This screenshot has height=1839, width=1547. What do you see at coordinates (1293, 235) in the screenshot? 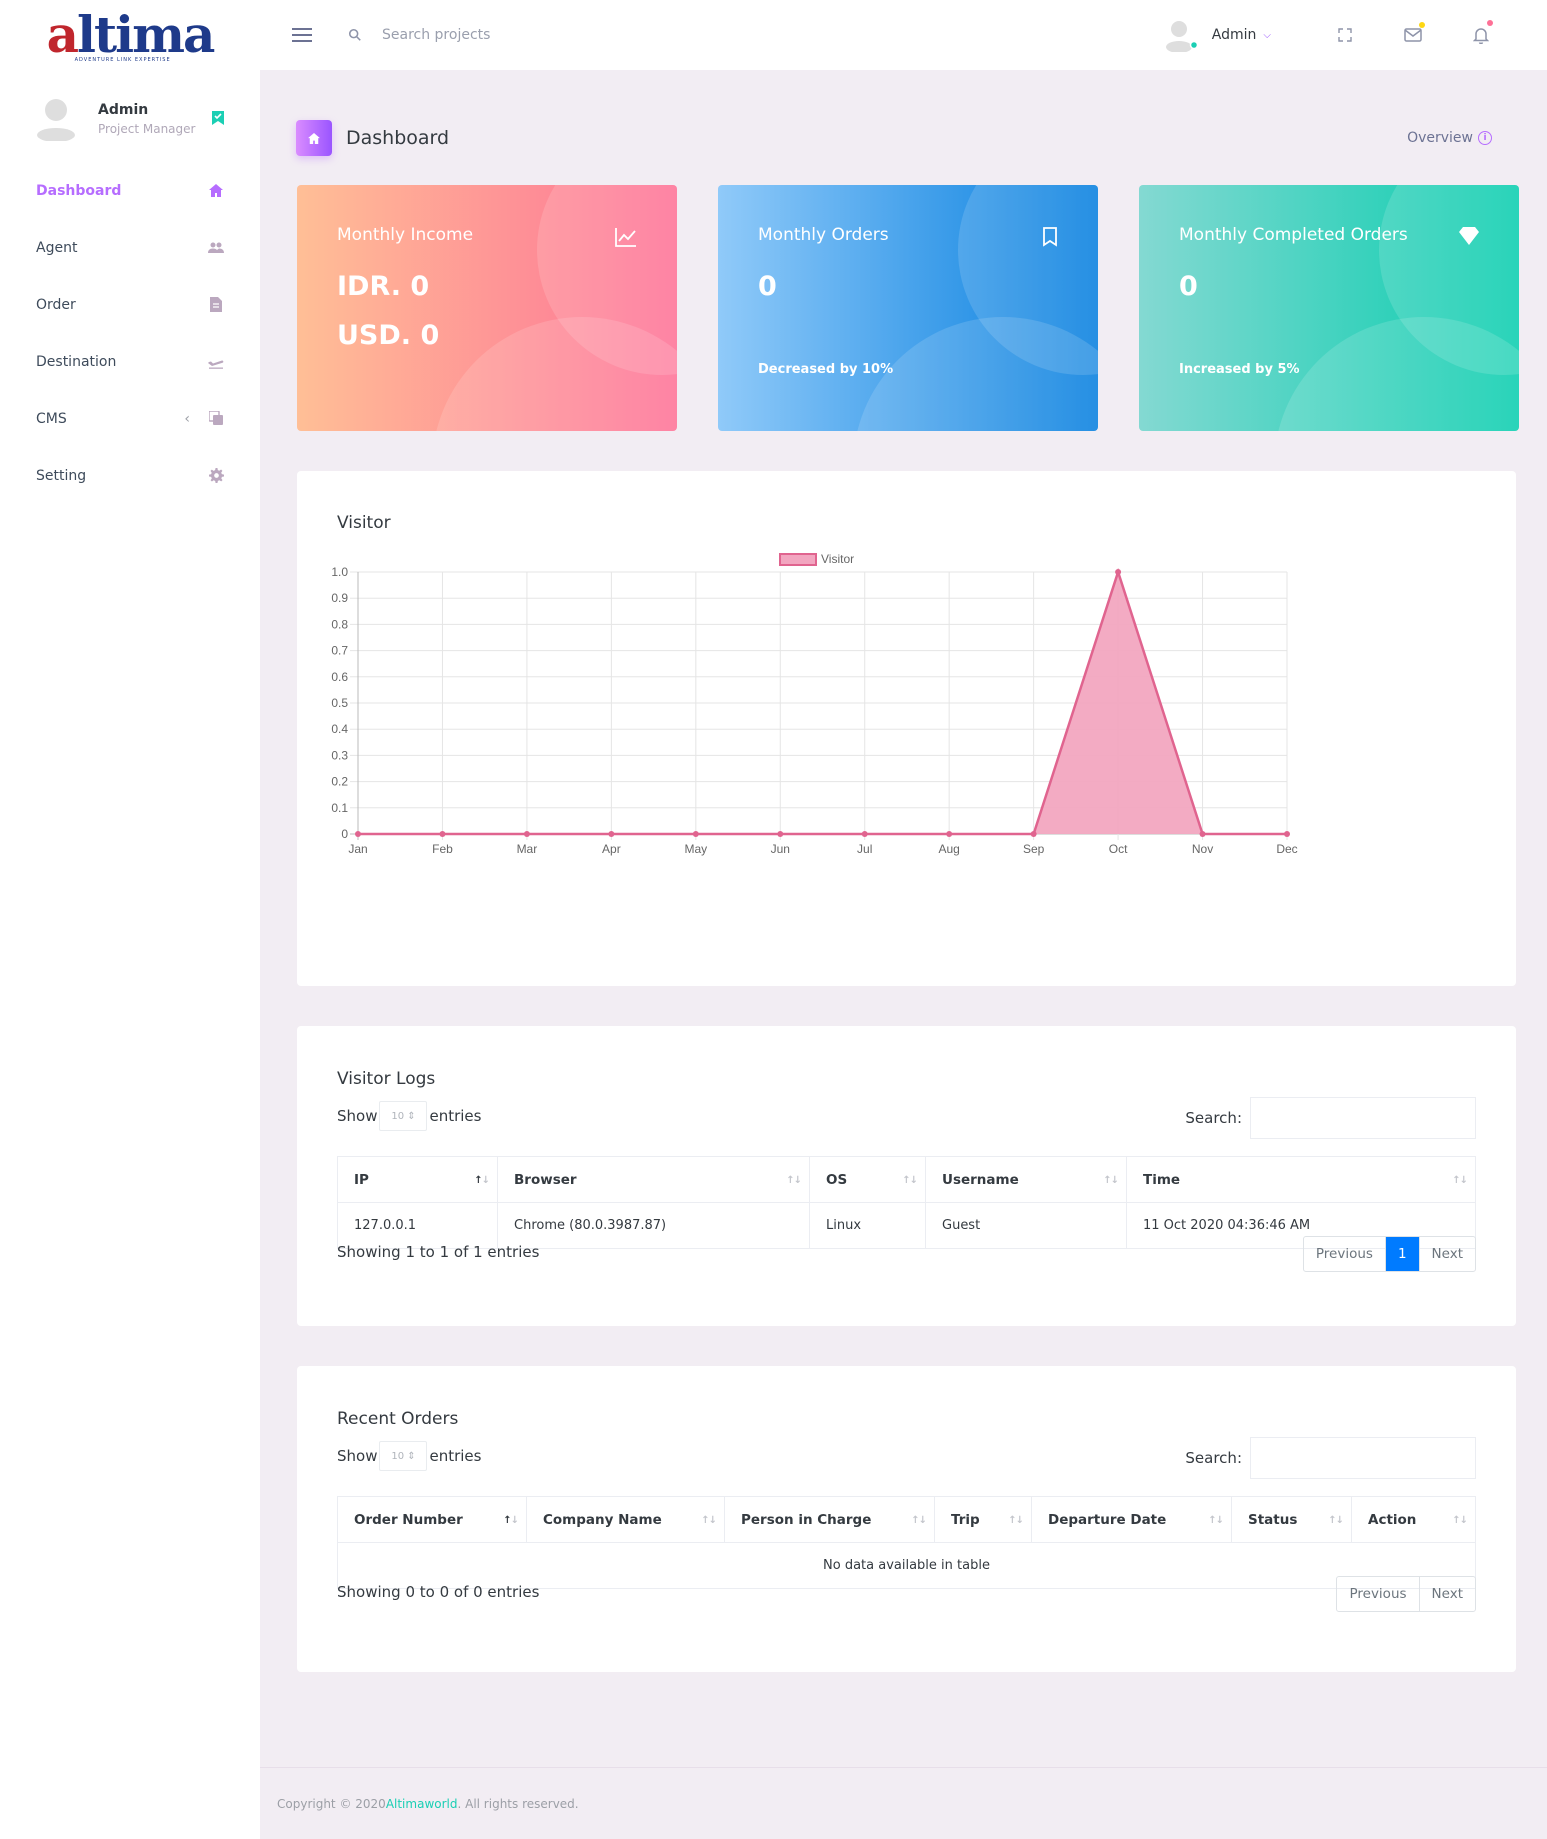
I see `card-title: Monthly Completed Orders` at bounding box center [1293, 235].